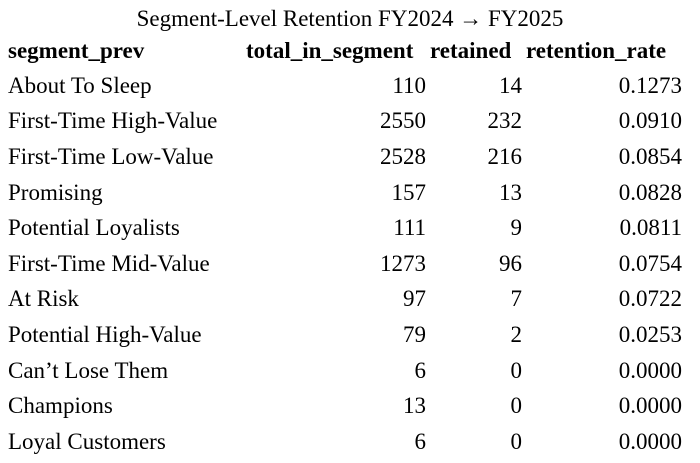  I want to click on cell-segment-prev: Promising, so click(55, 192).